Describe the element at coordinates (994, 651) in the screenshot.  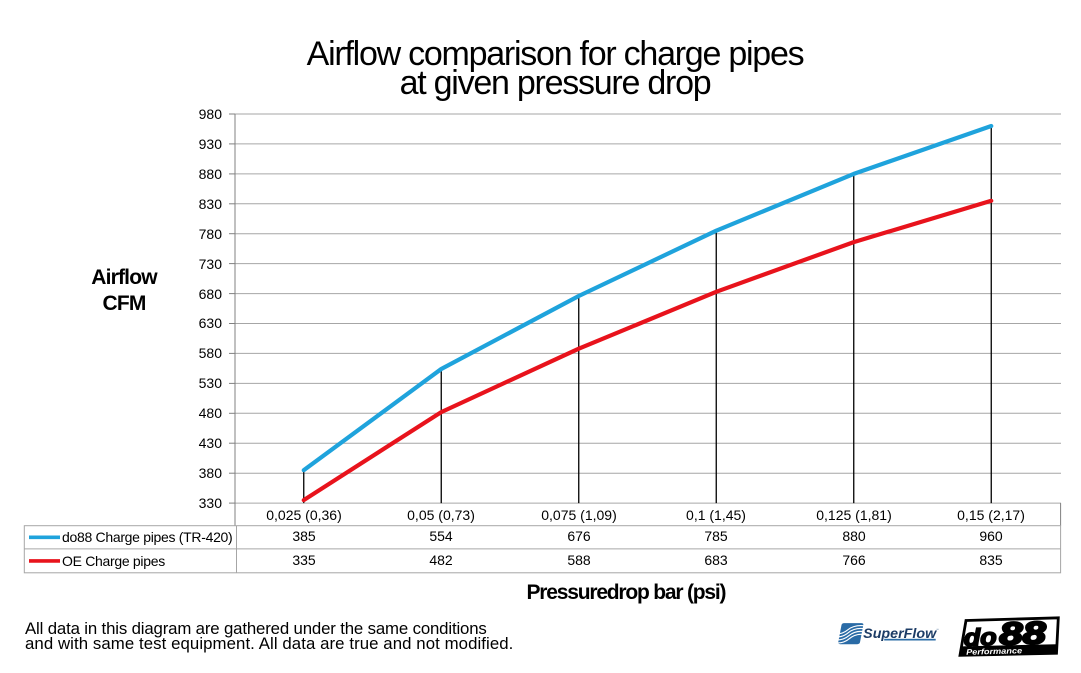
I see `svg-text: Performance` at that location.